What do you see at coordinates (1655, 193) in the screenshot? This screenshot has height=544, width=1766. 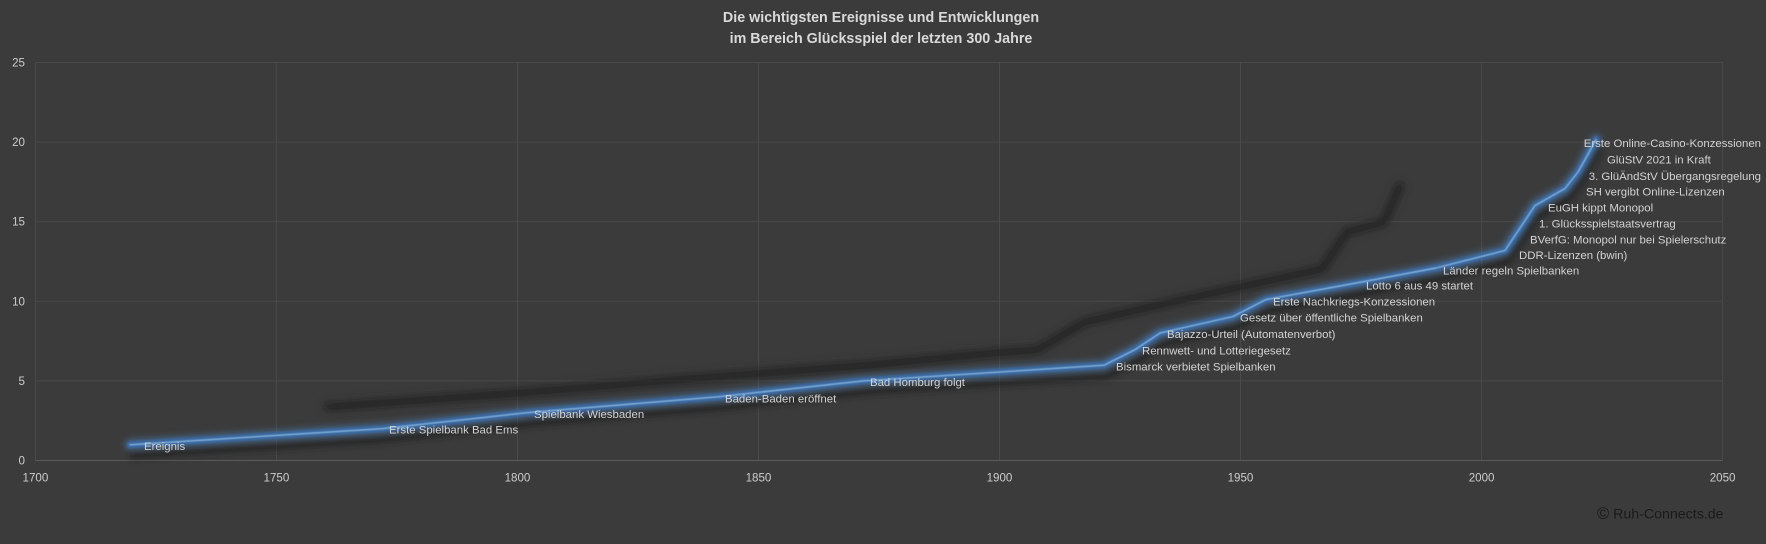 I see `svg-text: SH vergibt Online-Lizenzen` at bounding box center [1655, 193].